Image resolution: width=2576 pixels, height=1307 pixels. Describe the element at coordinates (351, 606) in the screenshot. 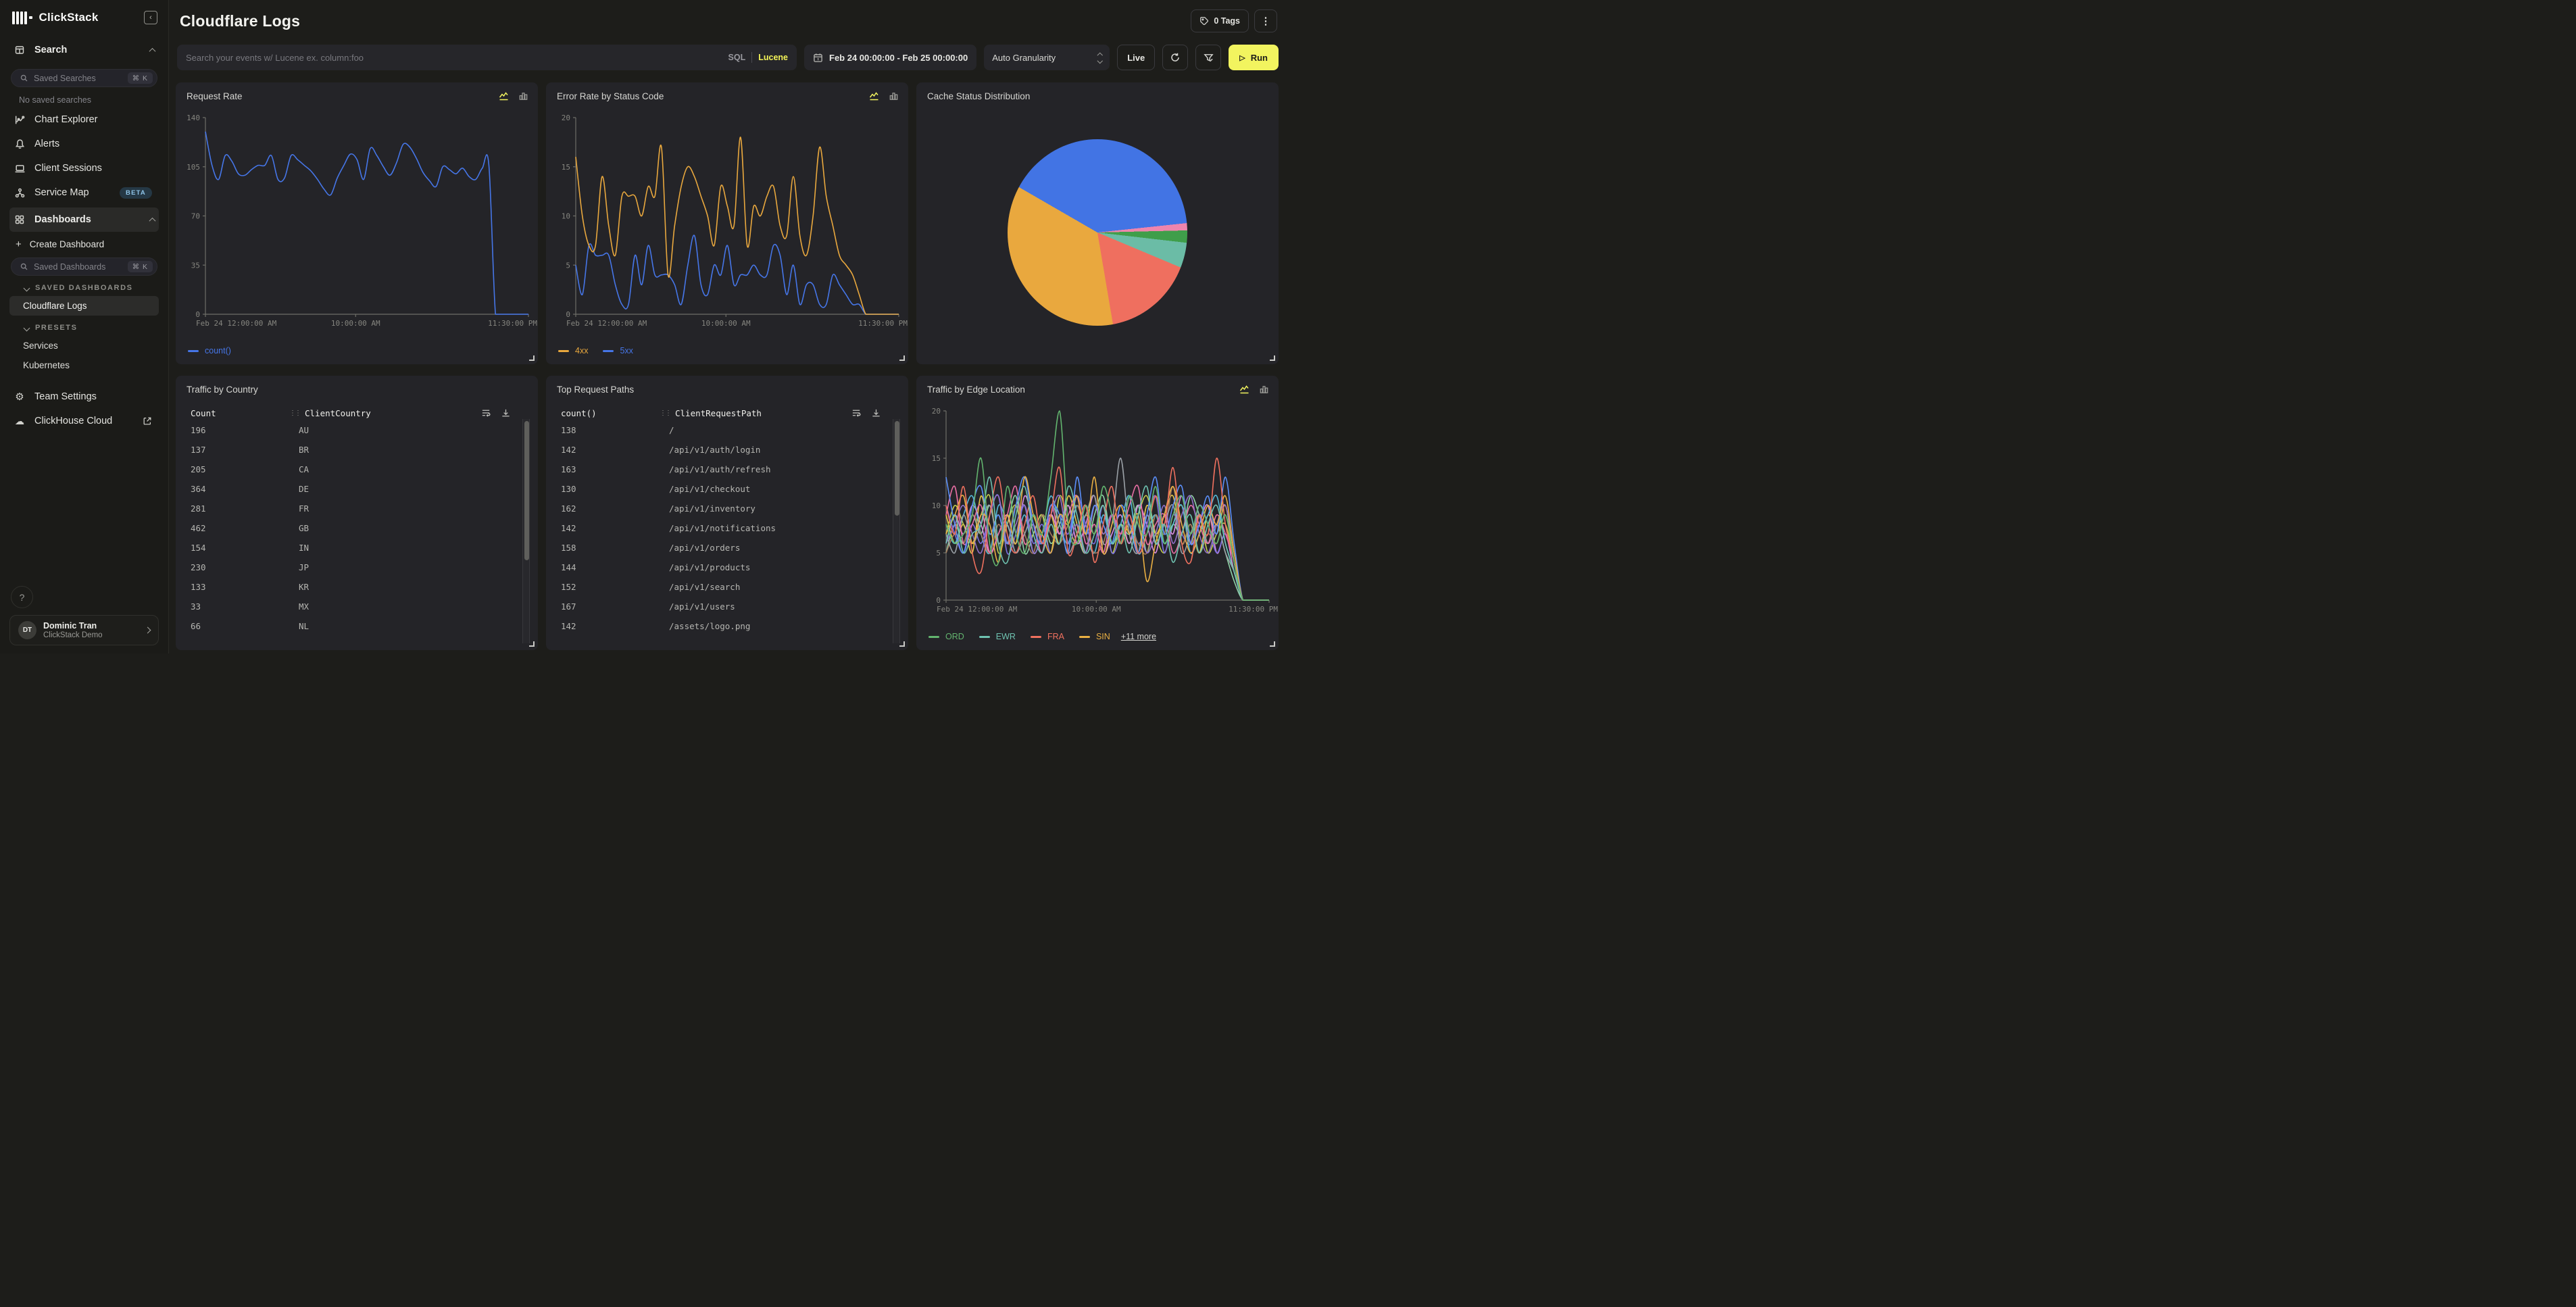

I see `table-row: 33 MX` at that location.